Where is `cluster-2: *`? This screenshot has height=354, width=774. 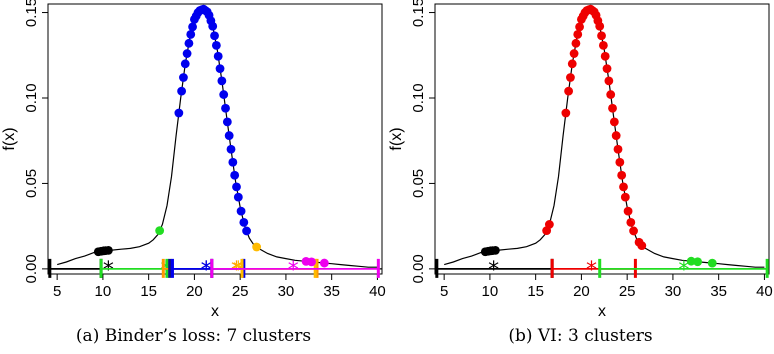 cluster-2: * is located at coordinates (593, 270).